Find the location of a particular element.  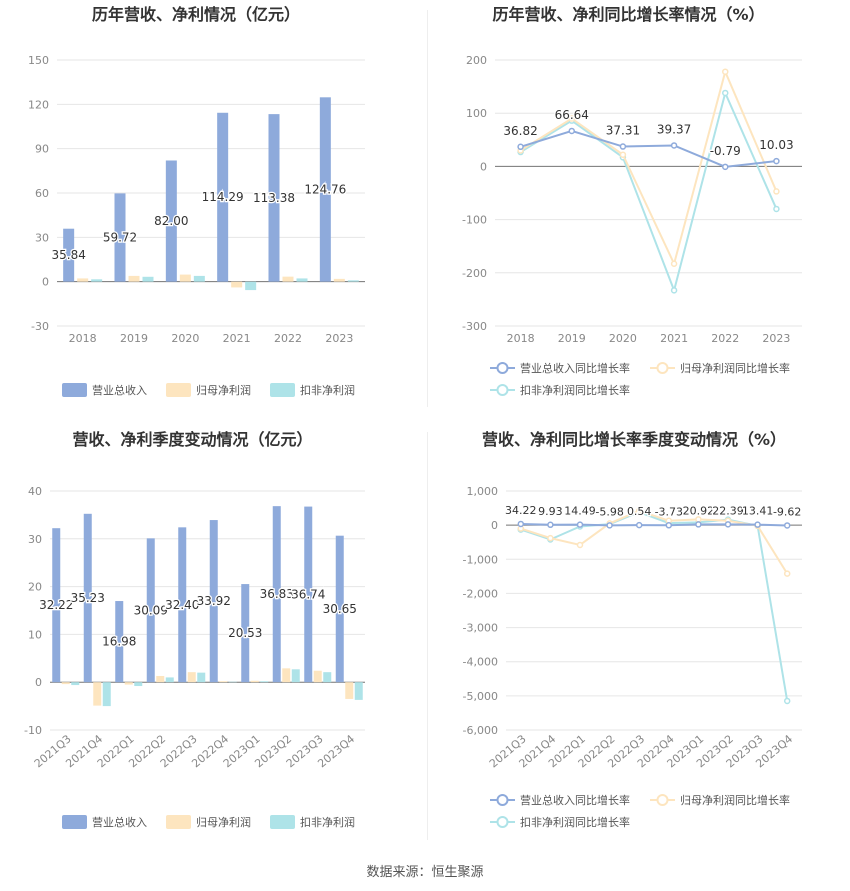

series-line-deducted-profit-growth is located at coordinates (649, 191).